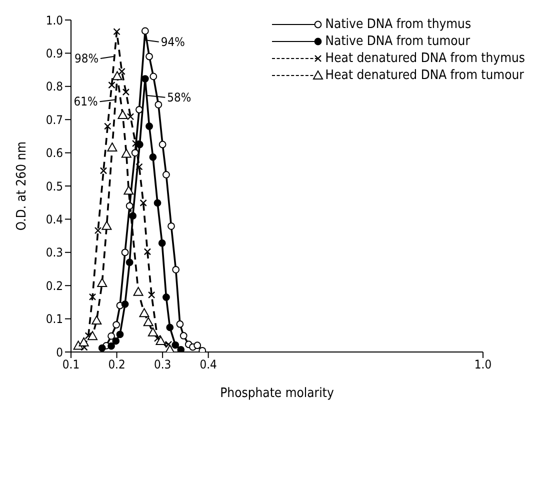 Image resolution: width=541 pixels, height=483 pixels. What do you see at coordinates (55, 153) in the screenshot?
I see `y-tick-label: 0.6` at bounding box center [55, 153].